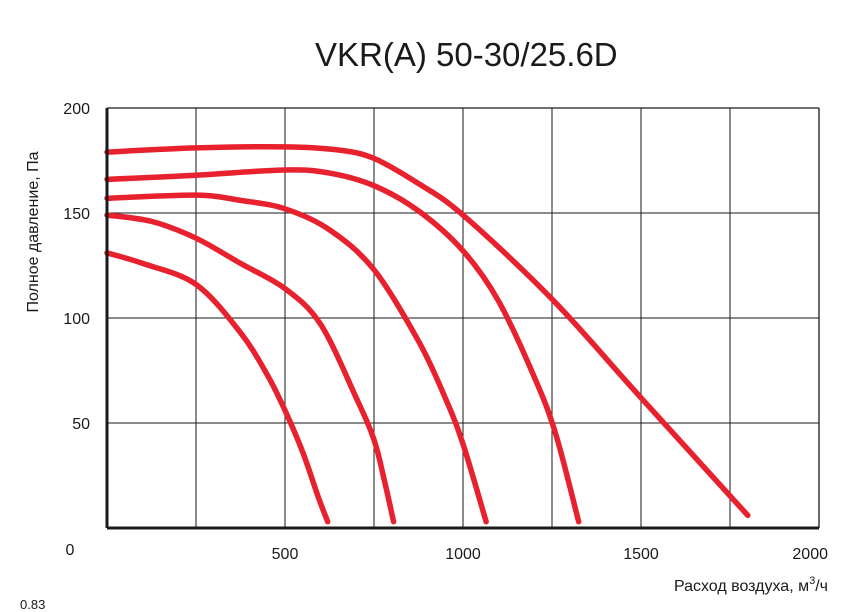 The height and width of the screenshot is (612, 861). What do you see at coordinates (81, 424) in the screenshot?
I see `y-tick-label: 50` at bounding box center [81, 424].